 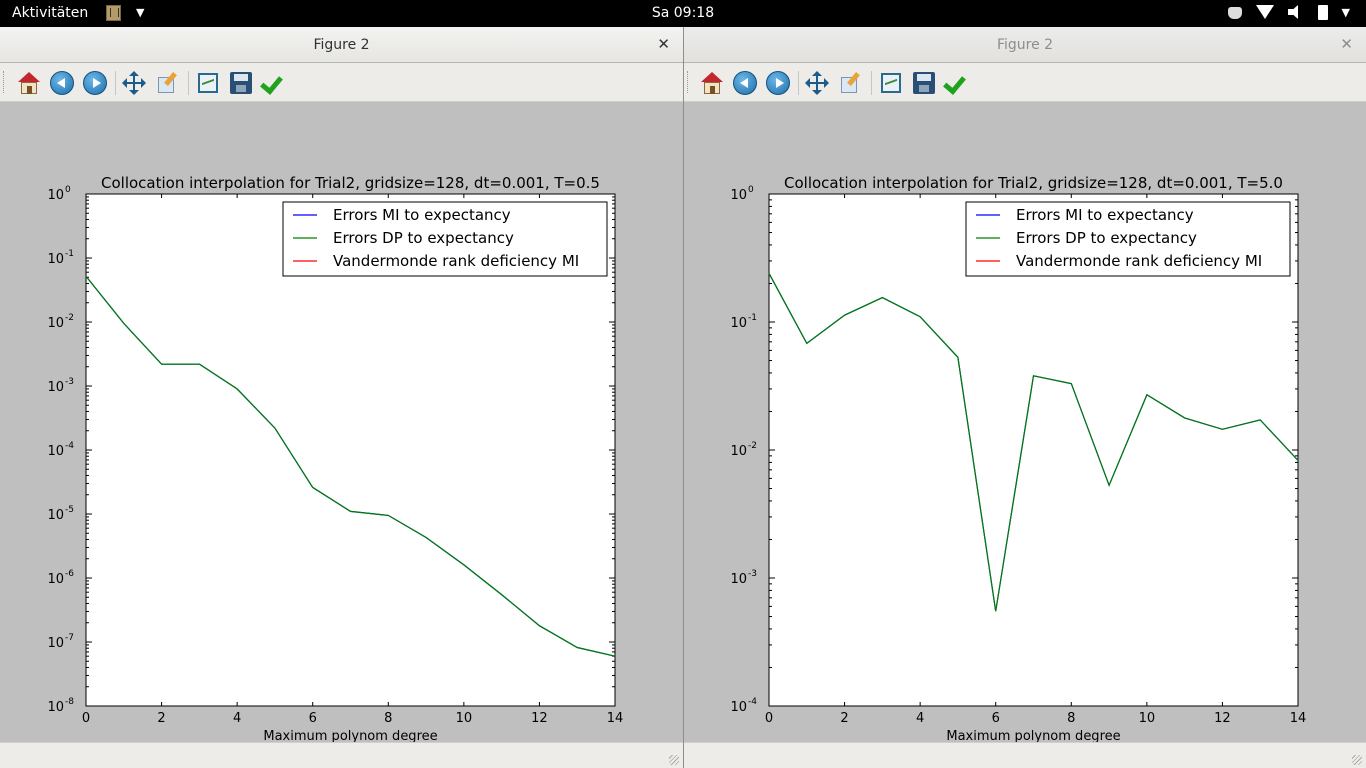 I want to click on x-tick-label: 2, so click(x=161, y=718).